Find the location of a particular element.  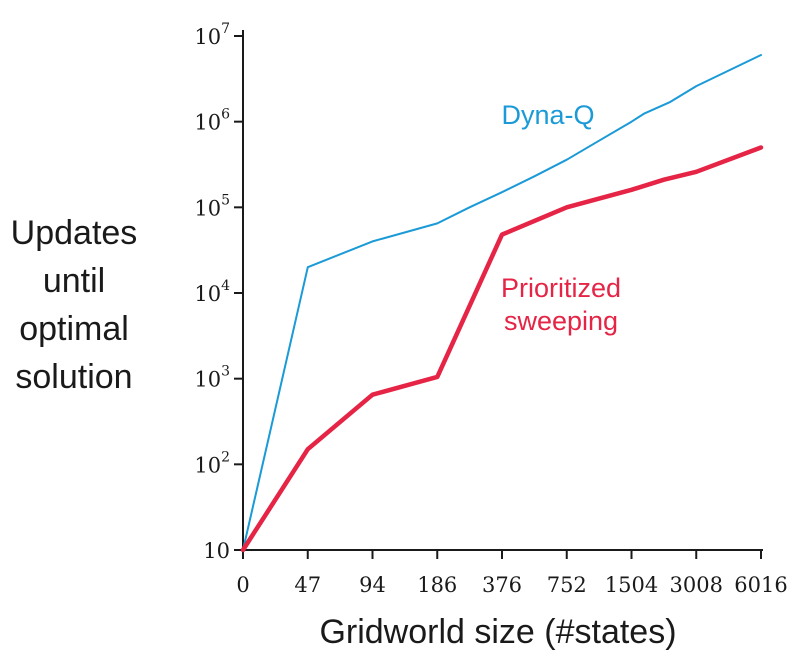

series-label-prioritized-sweeping: Prioritized is located at coordinates (561, 288).